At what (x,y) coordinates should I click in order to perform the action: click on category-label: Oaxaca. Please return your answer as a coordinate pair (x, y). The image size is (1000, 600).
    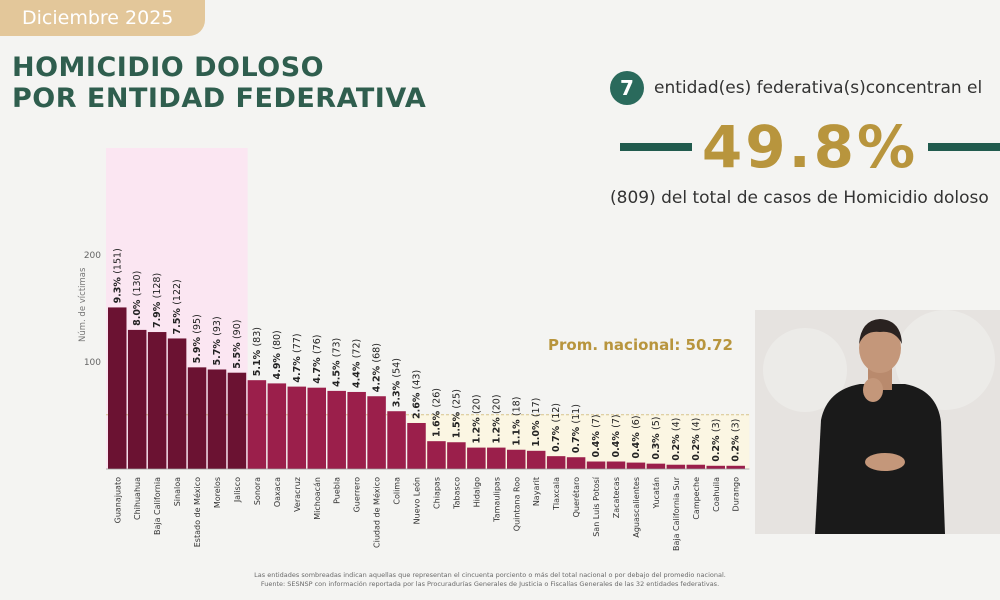
    Looking at the image, I should click on (277, 492).